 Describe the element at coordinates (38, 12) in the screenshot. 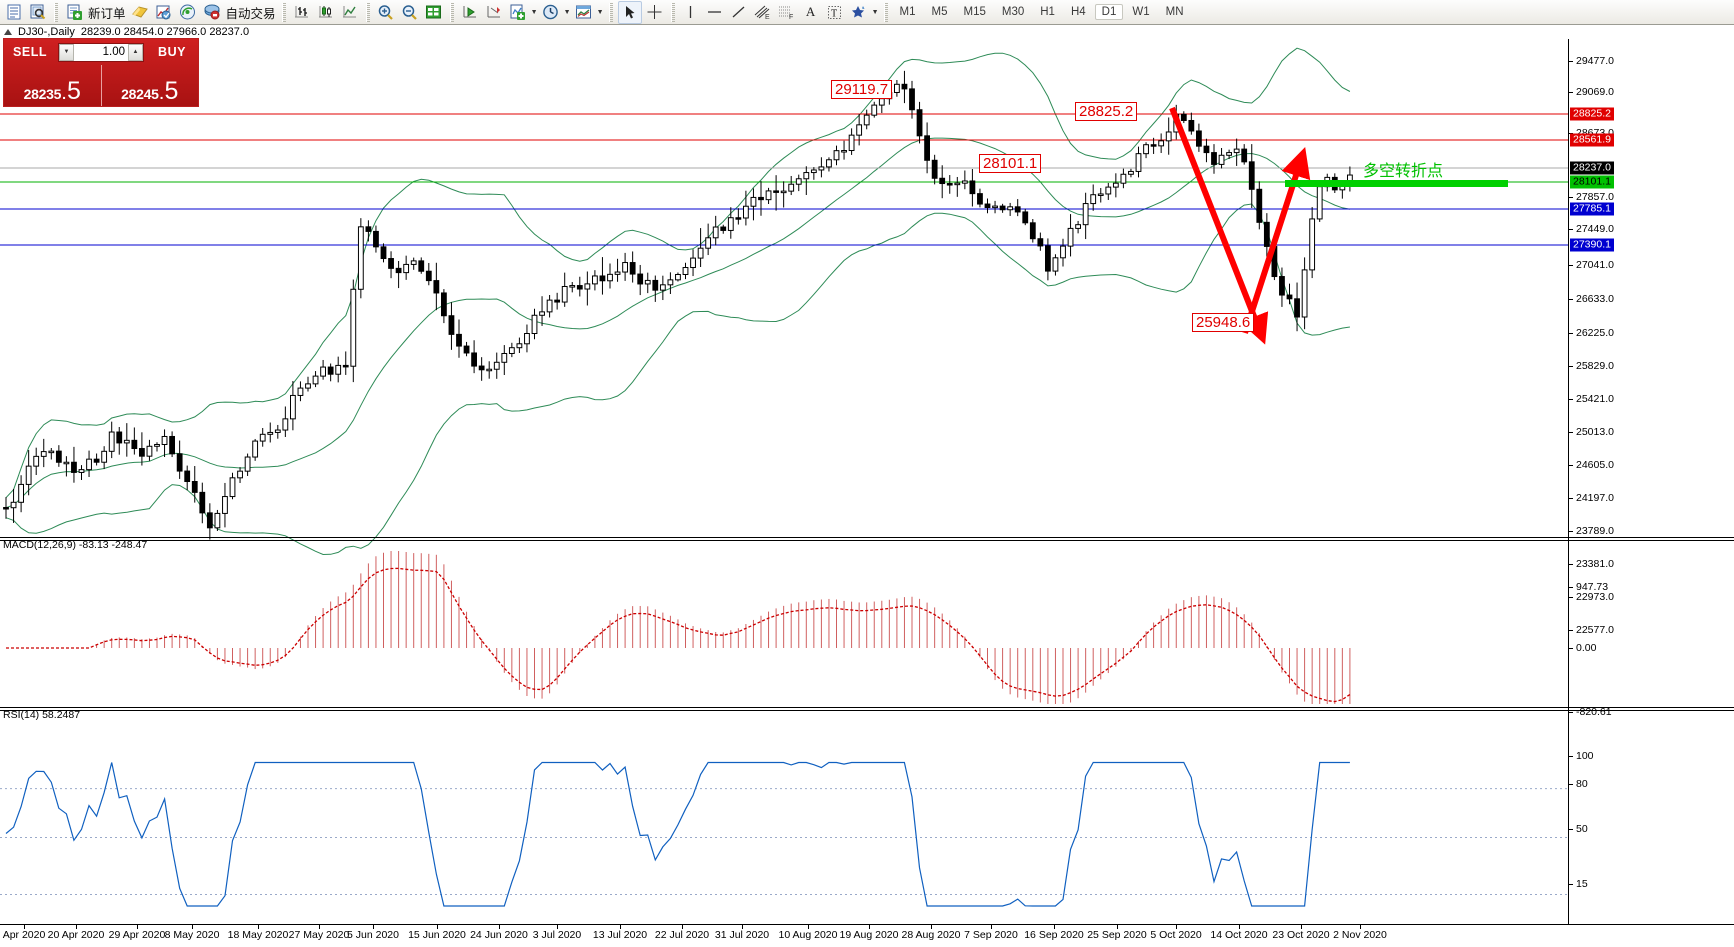

I see `chart-template-icon` at that location.